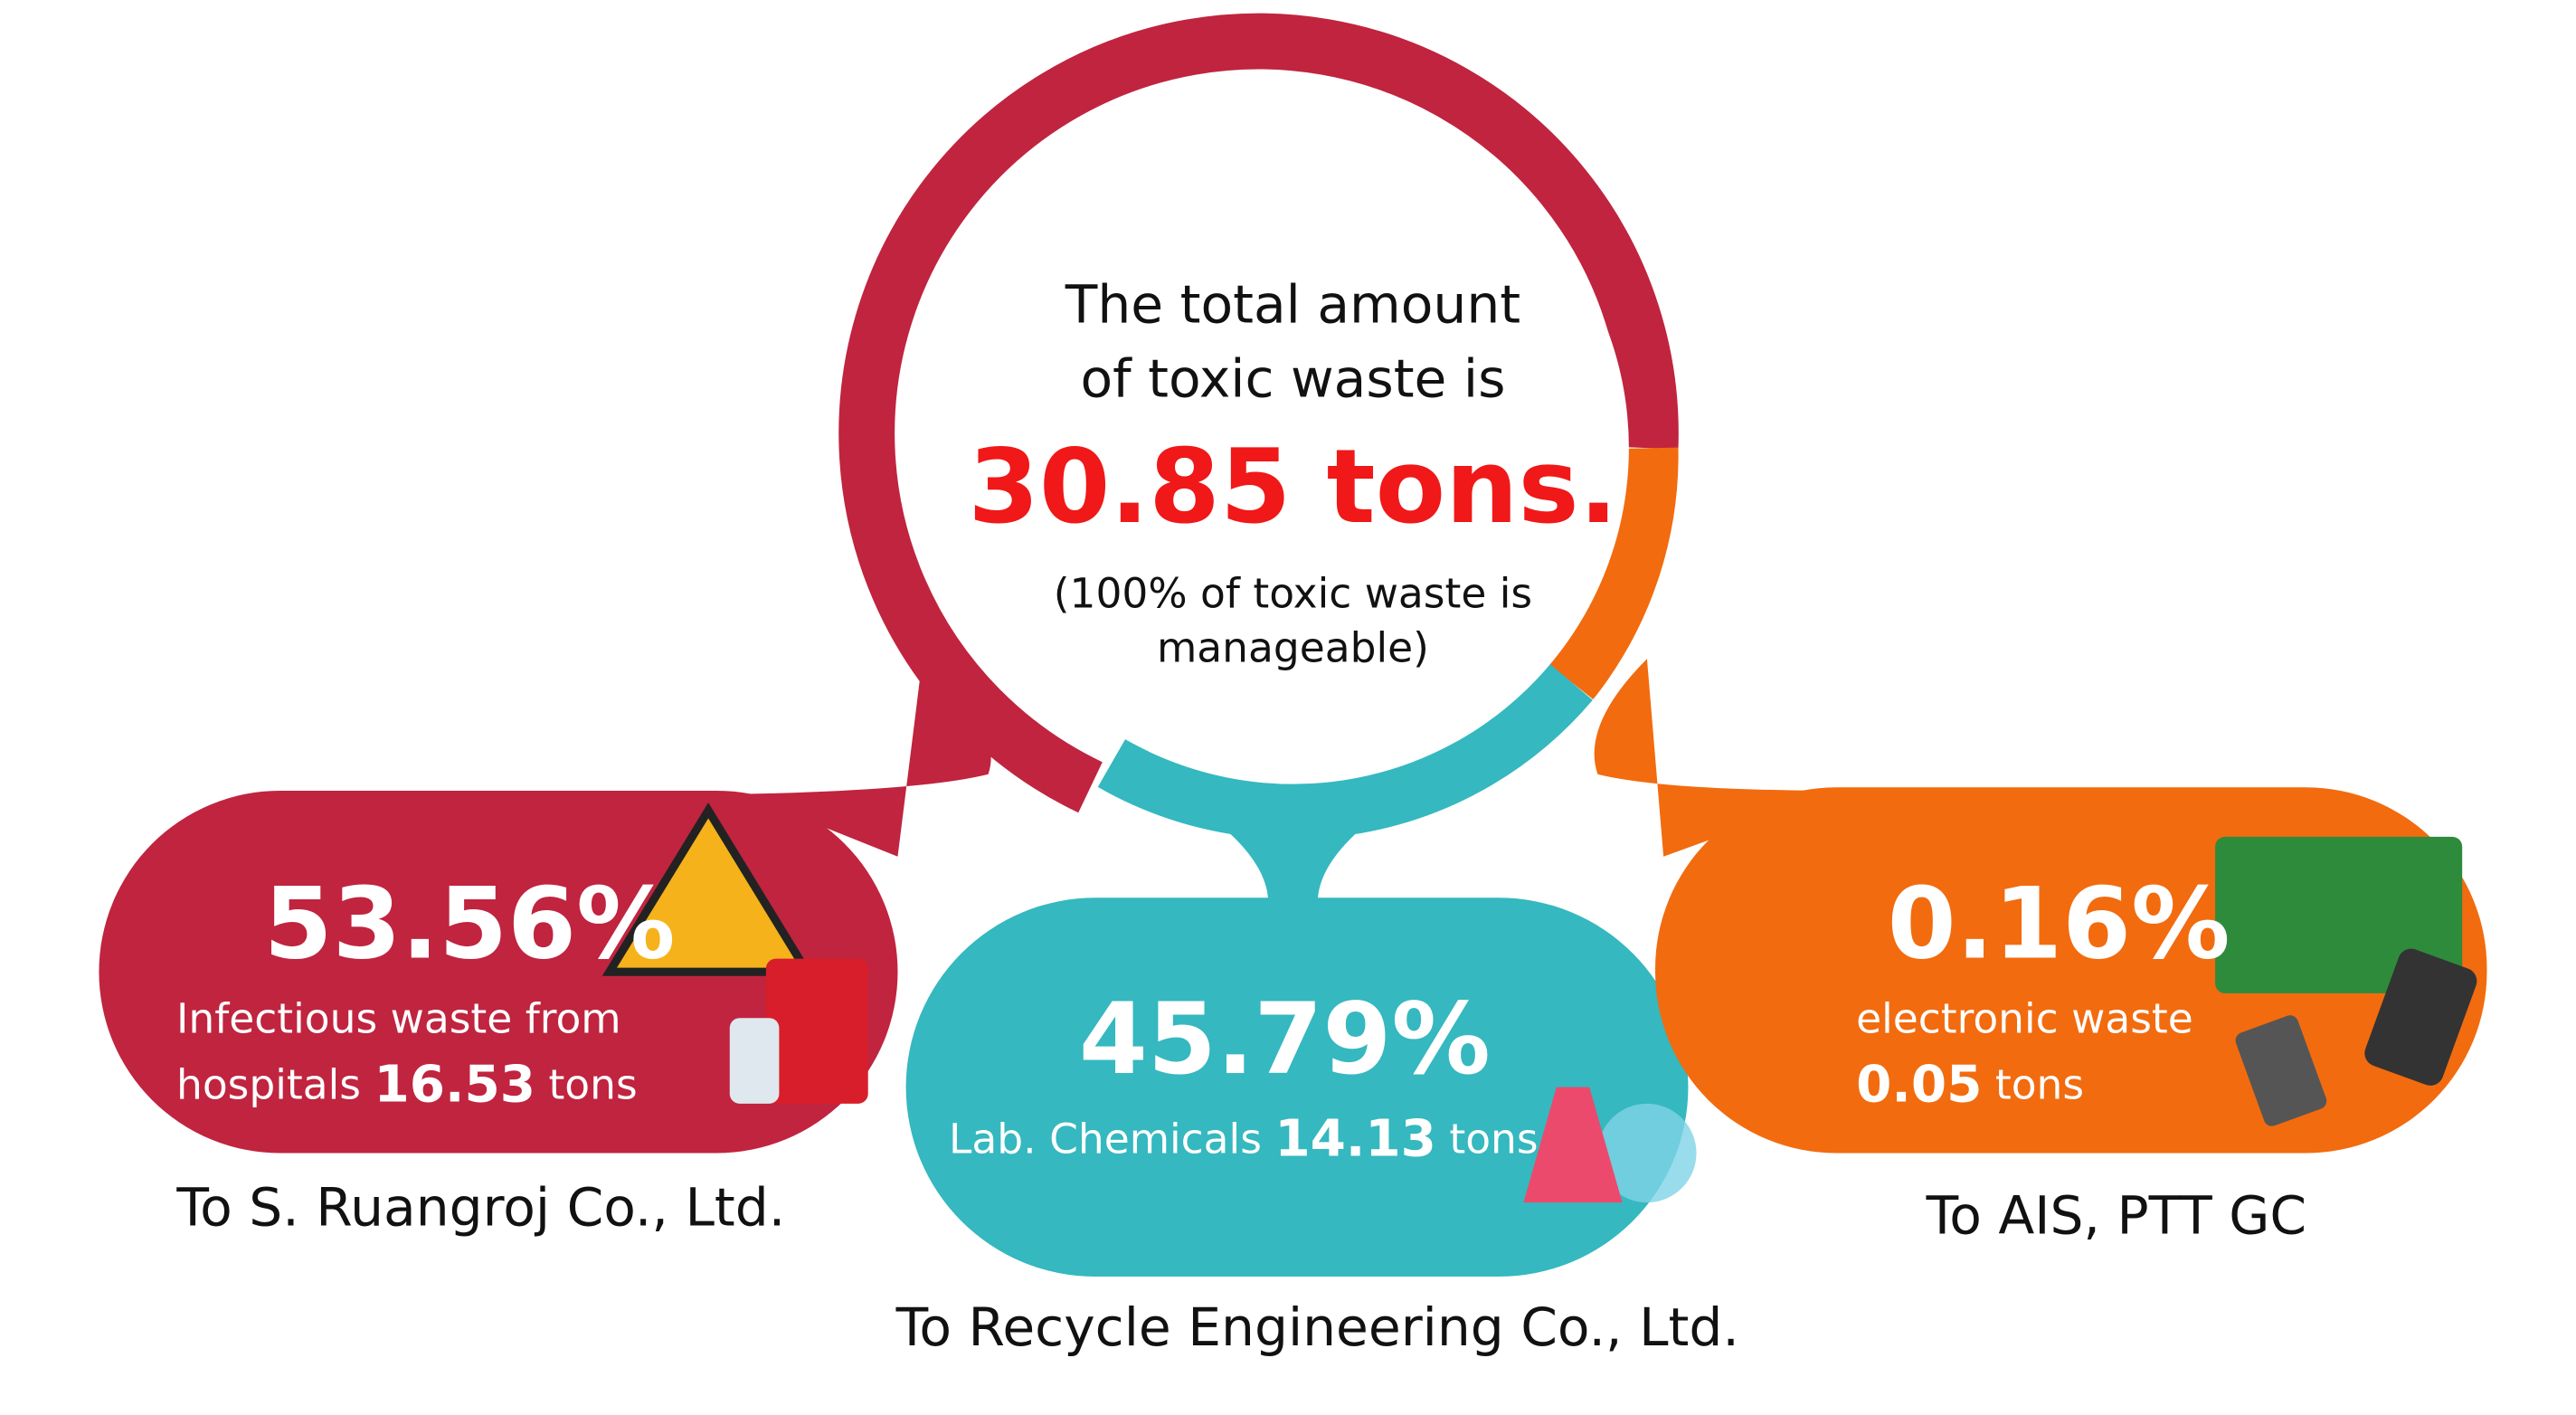 This screenshot has height=1415, width=2576. What do you see at coordinates (1919, 1084) in the screenshot?
I see `amount: 0.05` at bounding box center [1919, 1084].